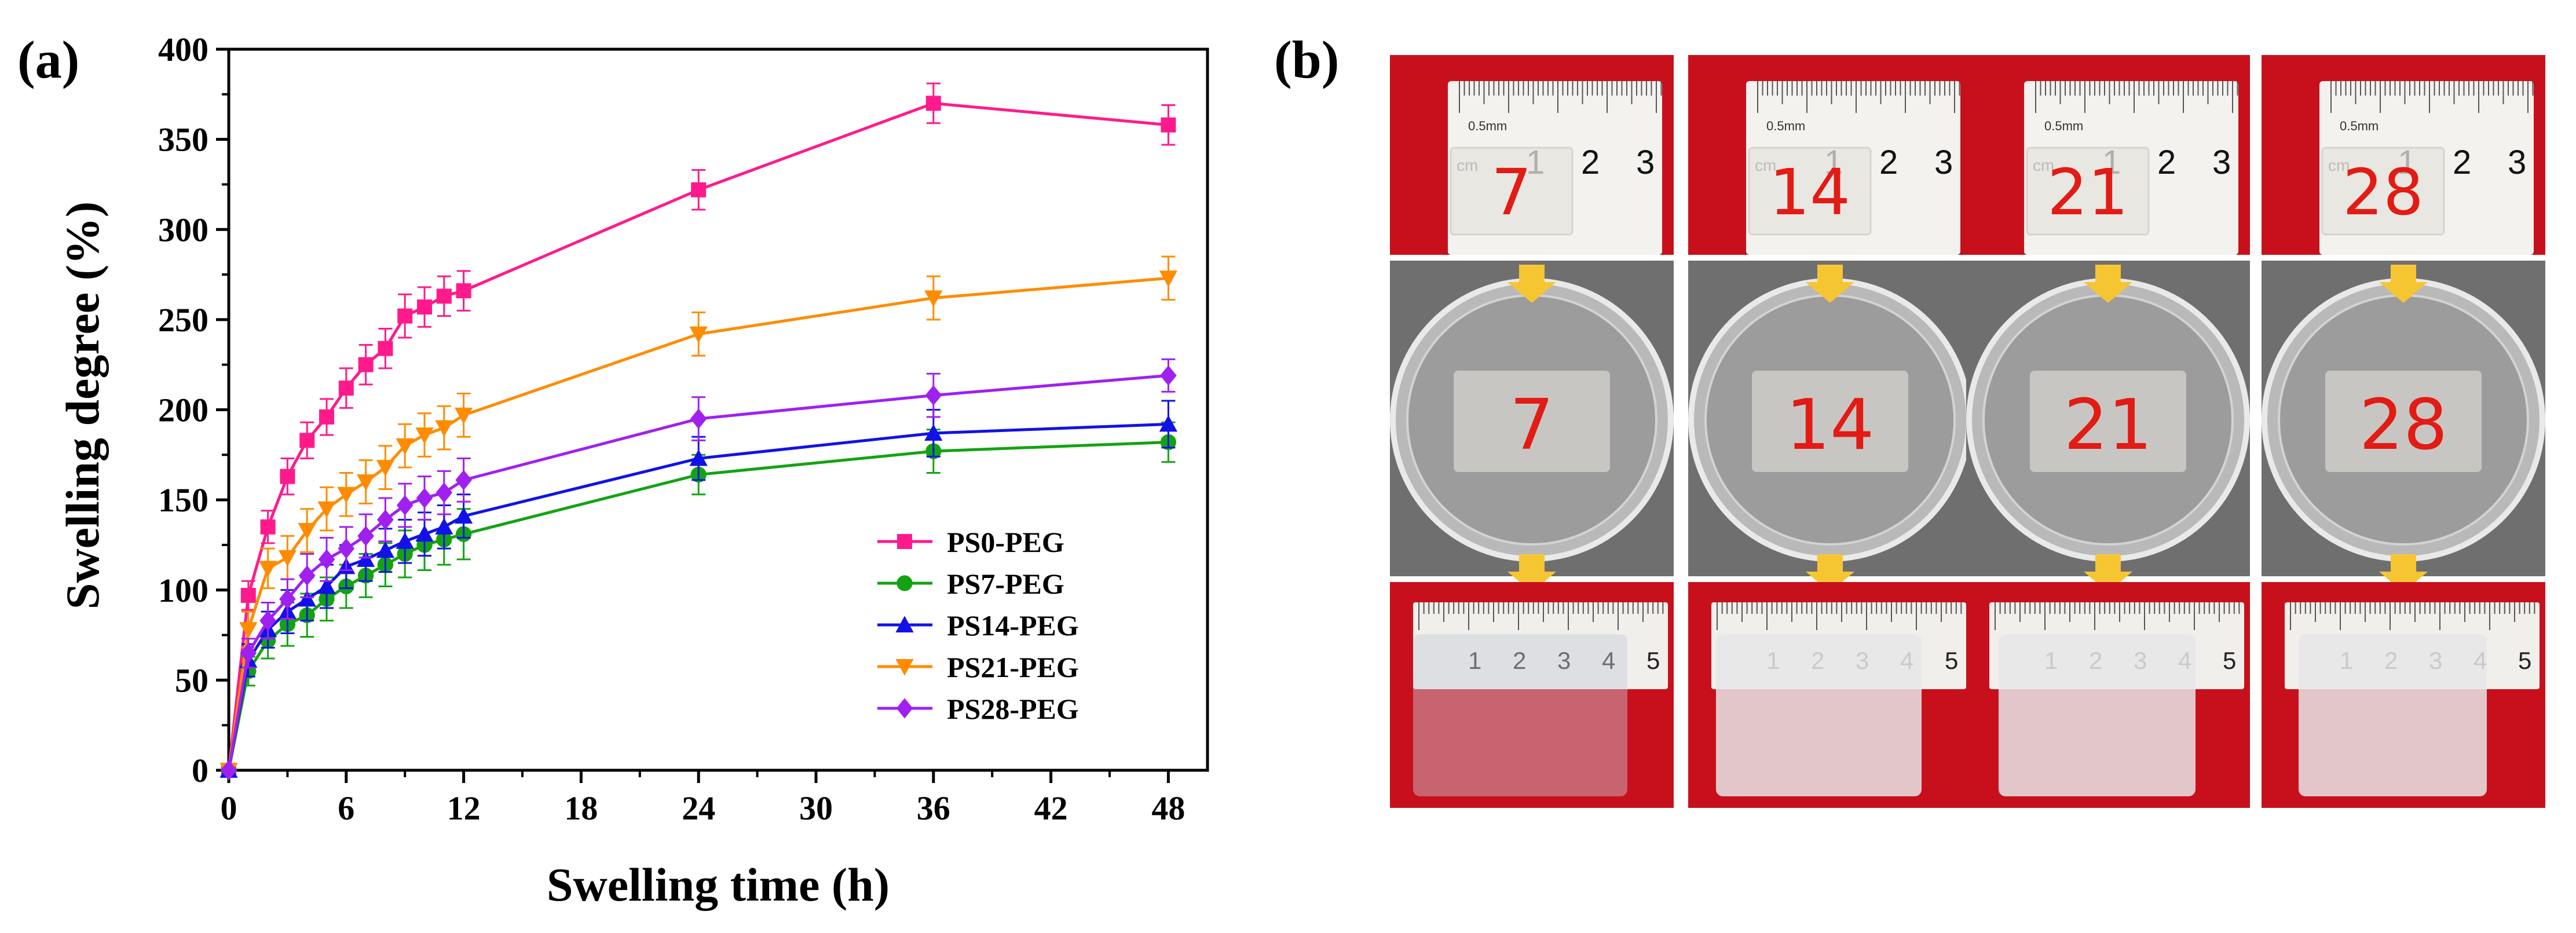 The image size is (2576, 933). What do you see at coordinates (183, 590) in the screenshot?
I see `y-tick-label: 100` at bounding box center [183, 590].